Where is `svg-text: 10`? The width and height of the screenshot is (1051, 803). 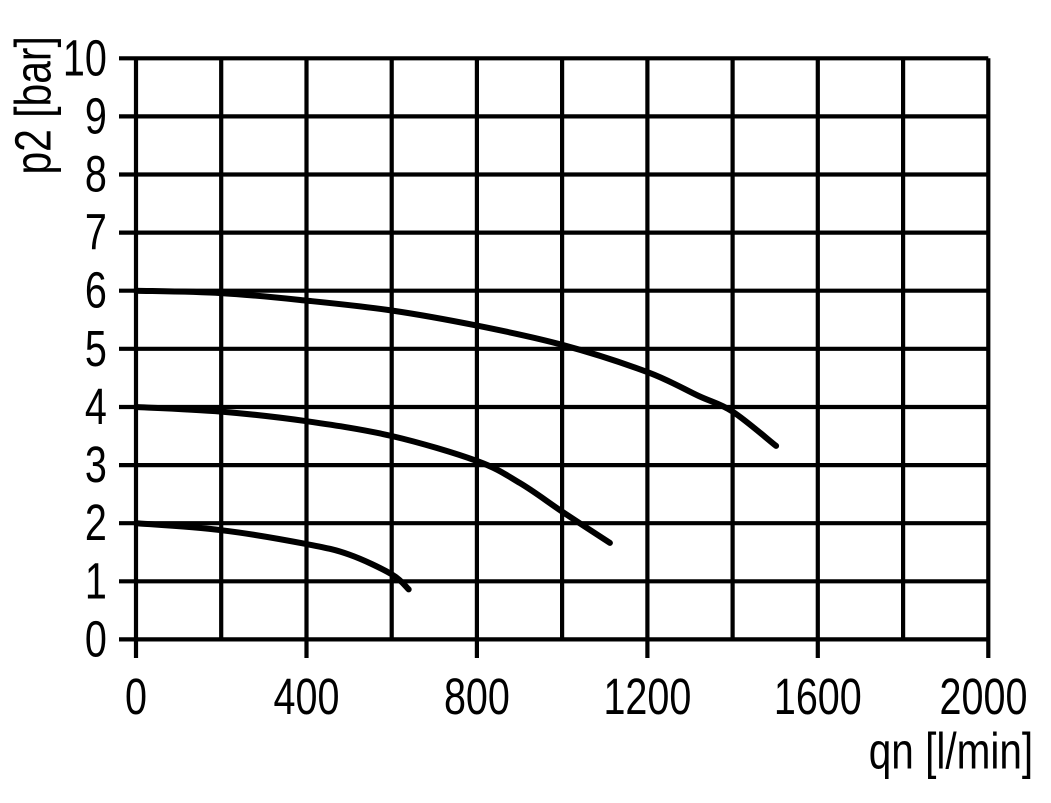
svg-text: 10 is located at coordinates (85, 57).